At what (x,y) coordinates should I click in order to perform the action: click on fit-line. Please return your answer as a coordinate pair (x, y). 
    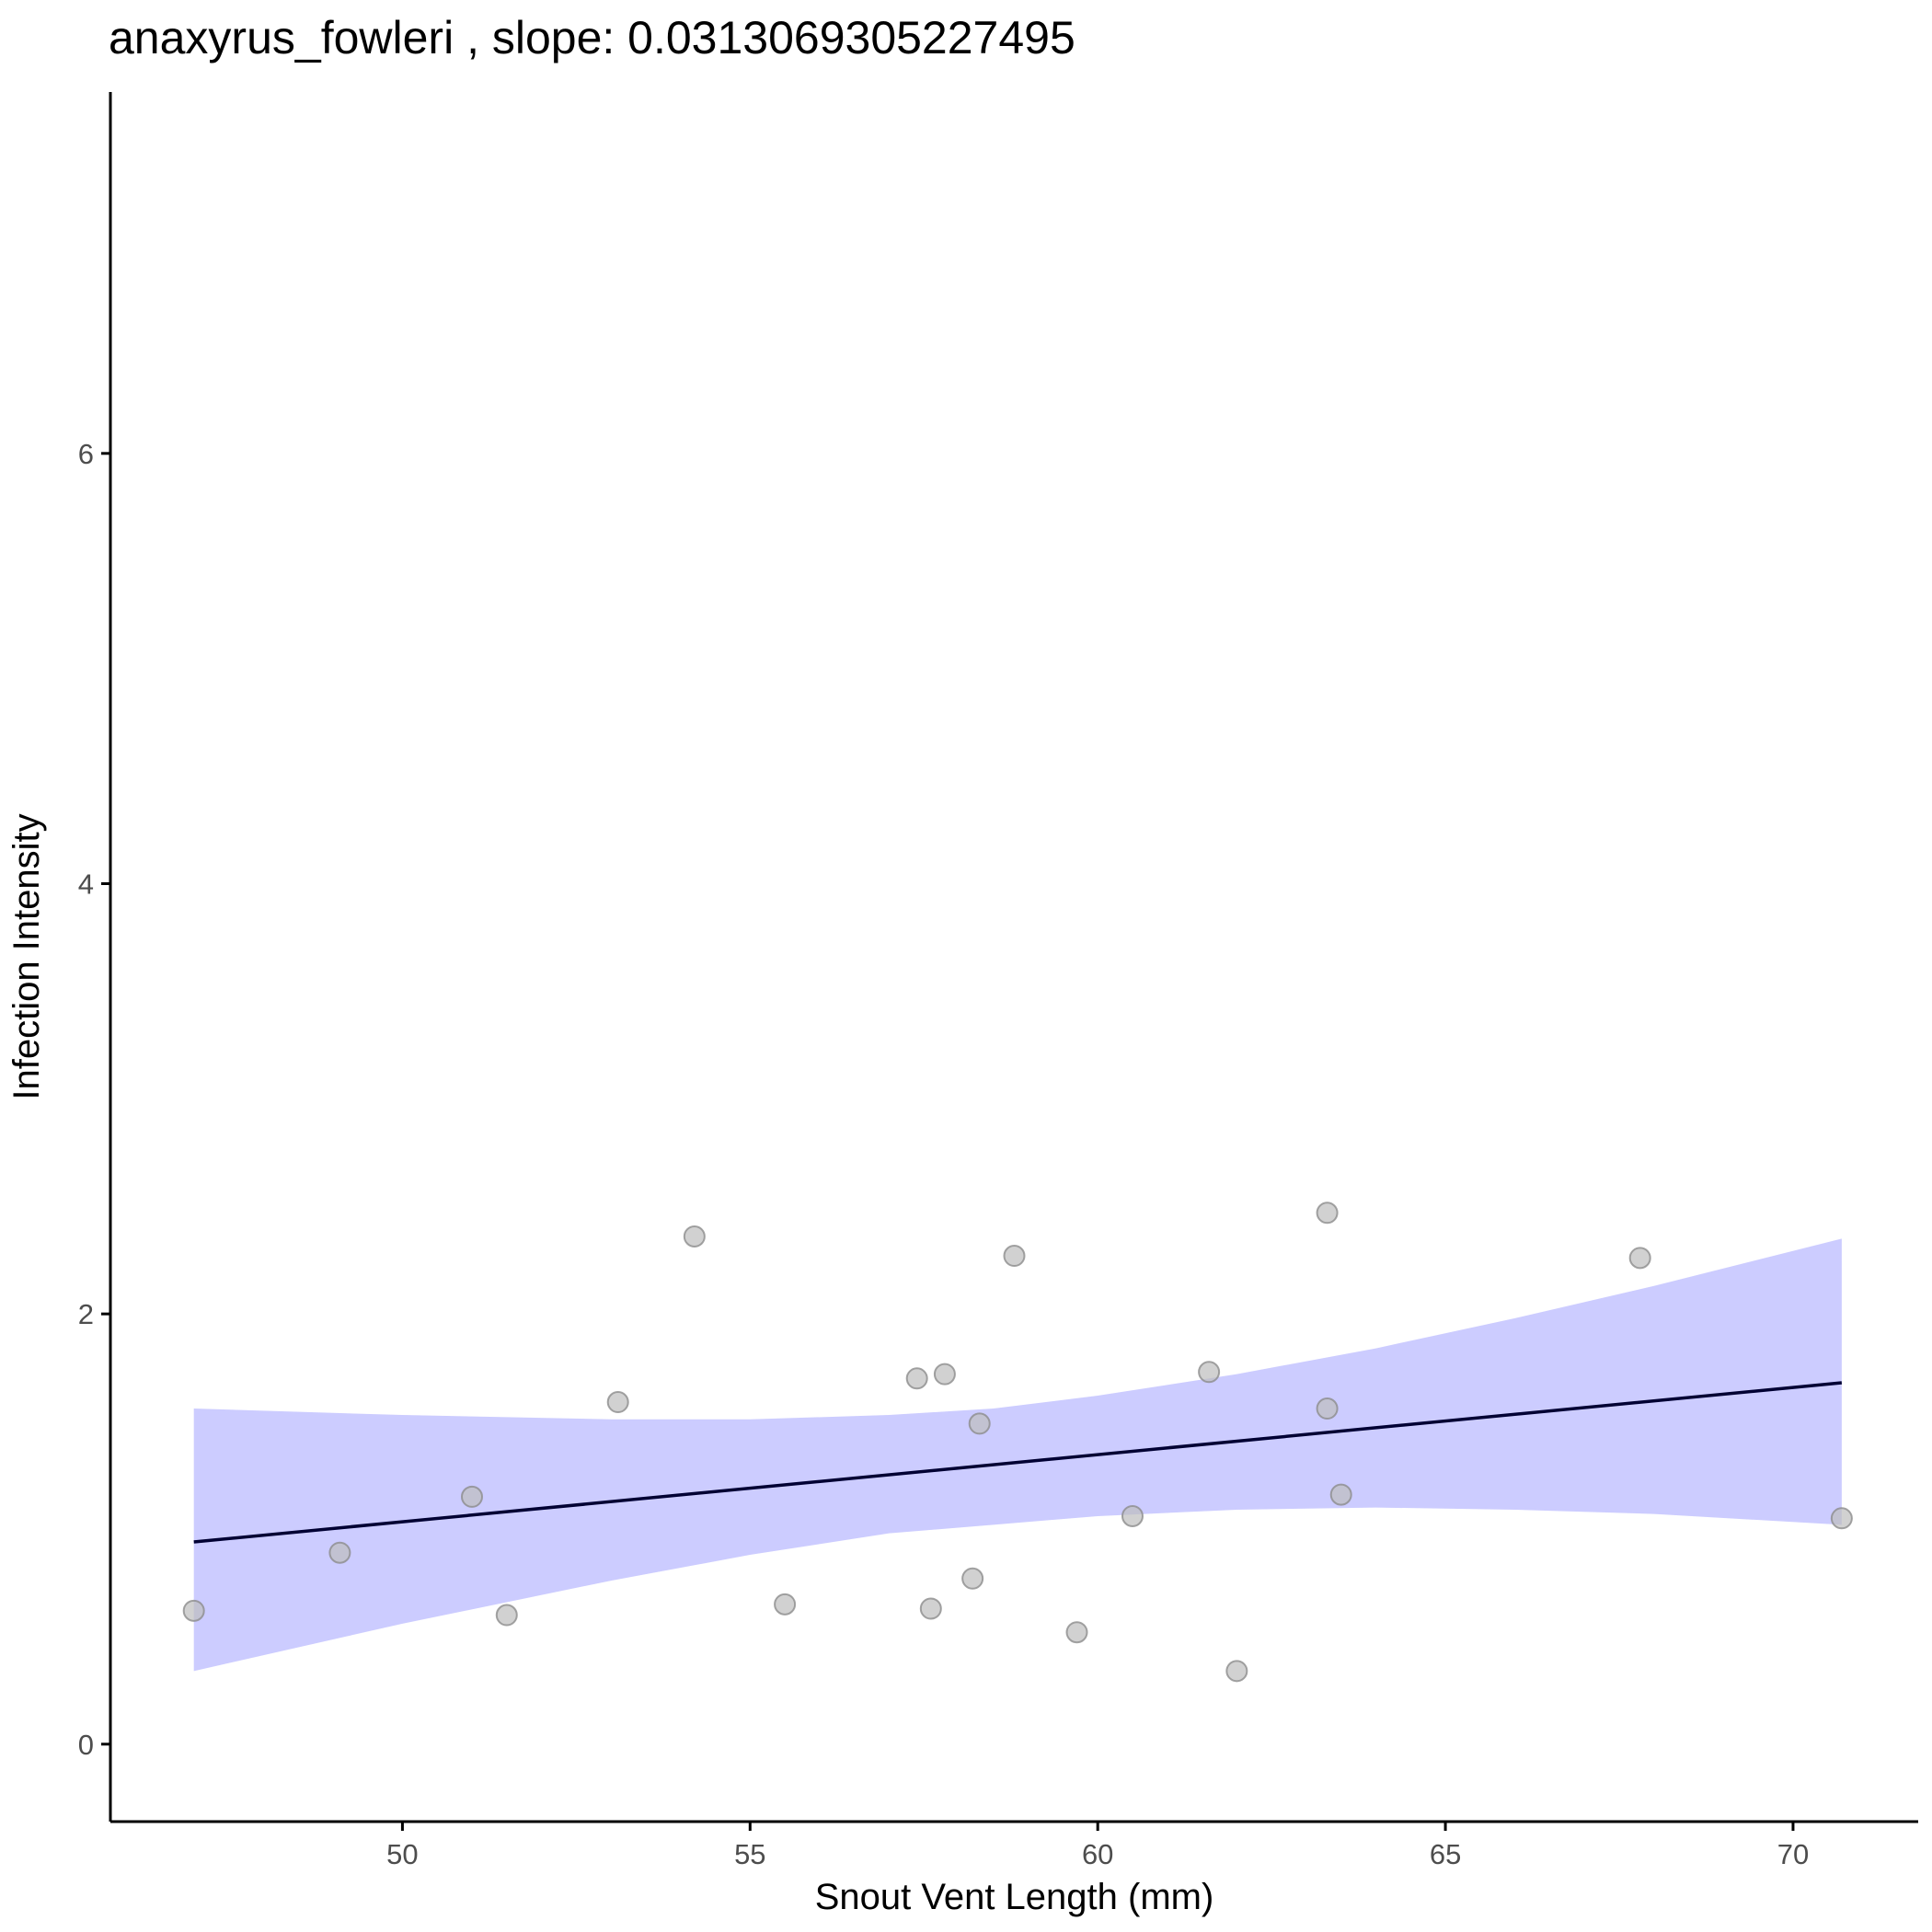
    Looking at the image, I should click on (1018, 1462).